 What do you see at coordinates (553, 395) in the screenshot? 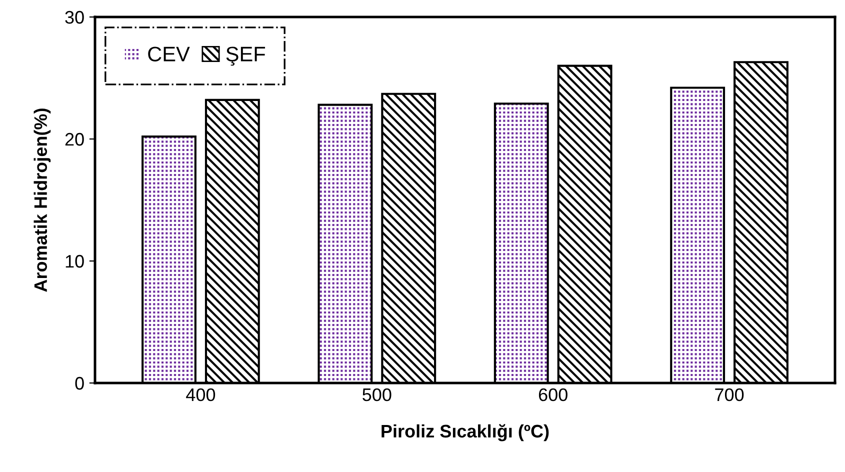
I see `x-tick-label: 600` at bounding box center [553, 395].